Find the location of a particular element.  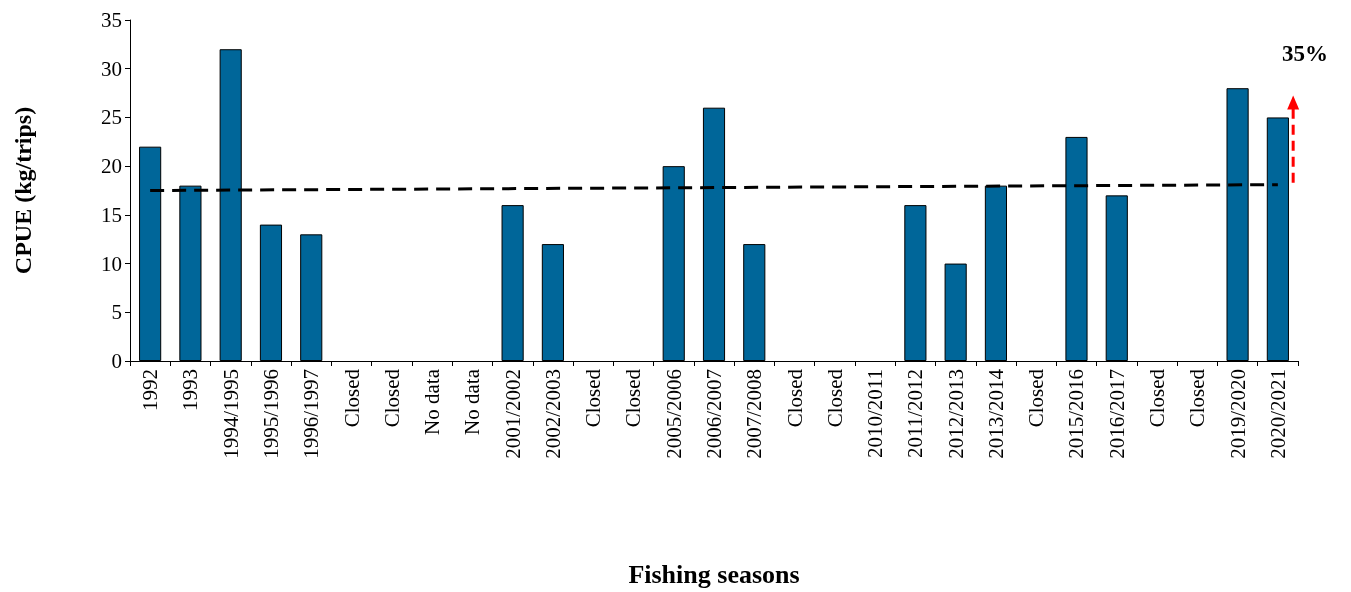

x-tick-label: 1993 is located at coordinates (190, 390).